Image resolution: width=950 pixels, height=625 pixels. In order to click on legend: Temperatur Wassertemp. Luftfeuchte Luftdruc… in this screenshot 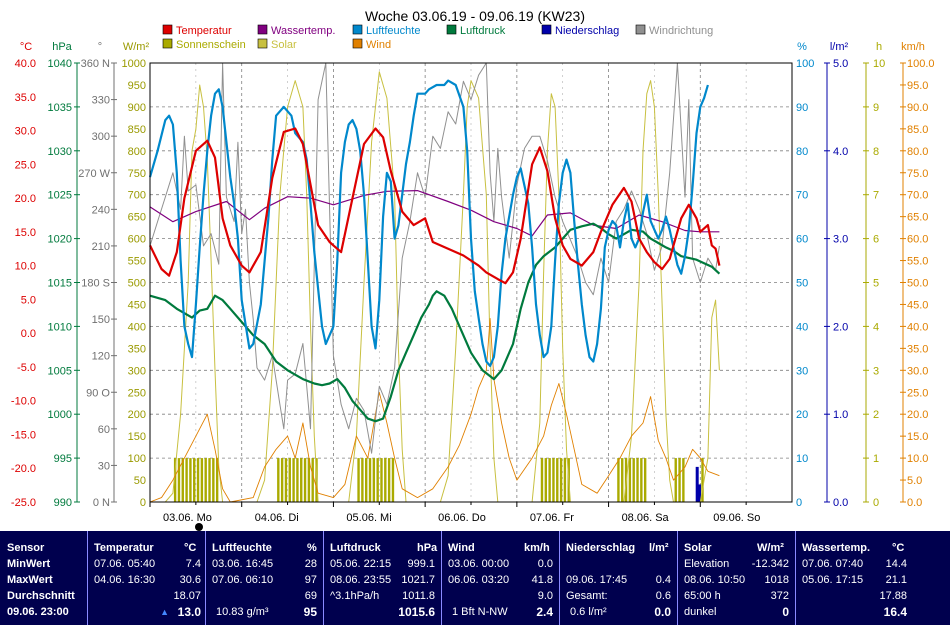, I will do `click(437, 37)`.